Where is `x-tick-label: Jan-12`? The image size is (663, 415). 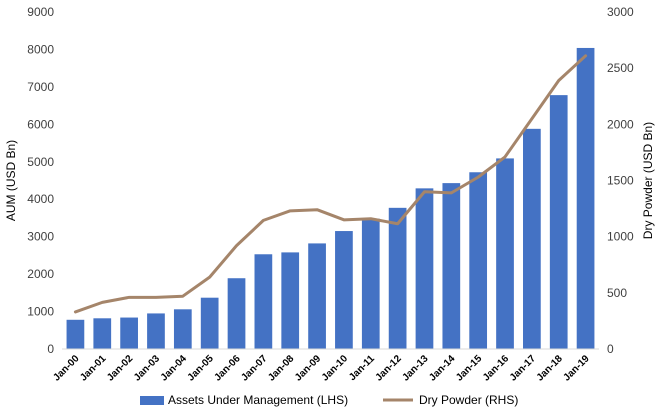
x-tick-label: Jan-12 is located at coordinates (389, 368).